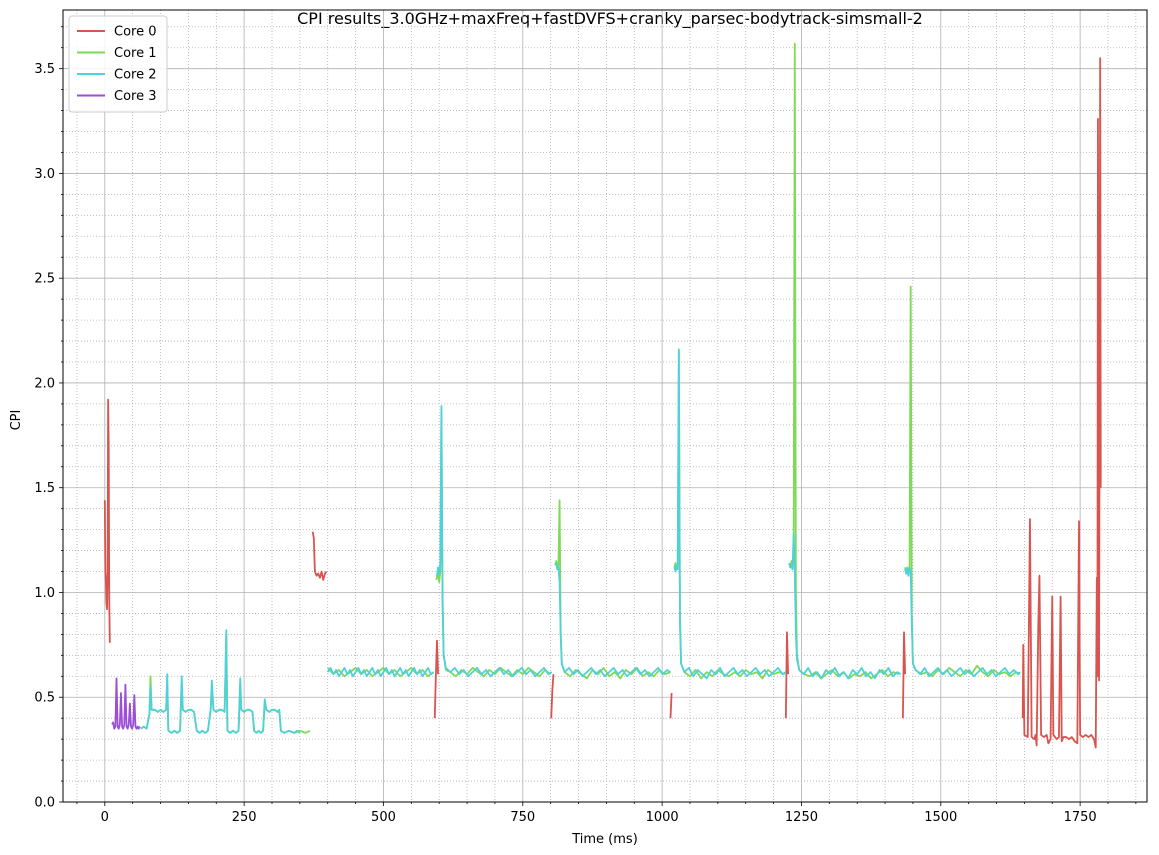  I want to click on y-tick-label: 2.5, so click(44, 279).